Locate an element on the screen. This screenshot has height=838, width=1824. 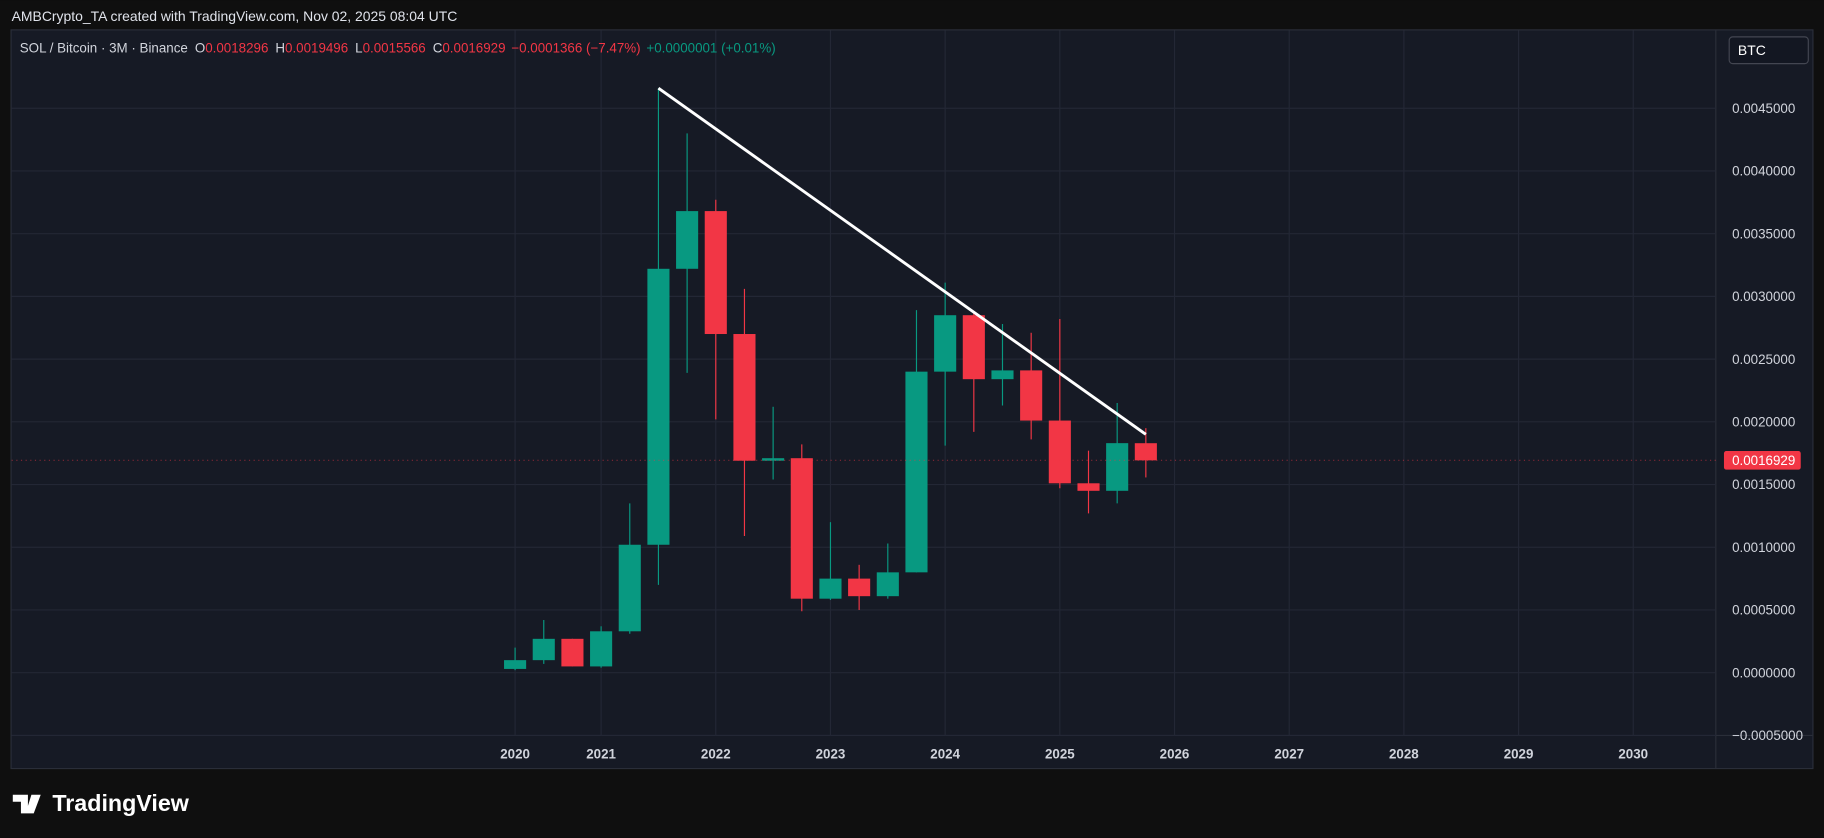
x-tick-label: 2030 is located at coordinates (1633, 754).